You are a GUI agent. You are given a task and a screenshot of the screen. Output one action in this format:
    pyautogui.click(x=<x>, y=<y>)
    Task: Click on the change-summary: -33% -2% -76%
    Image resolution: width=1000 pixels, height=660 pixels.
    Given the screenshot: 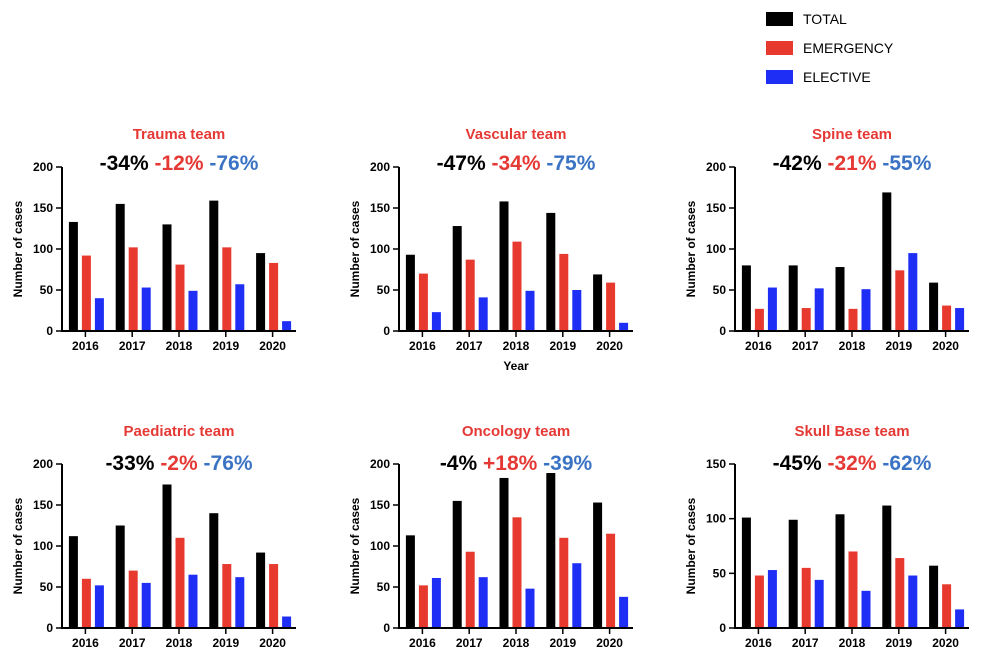 What is the action you would take?
    pyautogui.click(x=178, y=463)
    